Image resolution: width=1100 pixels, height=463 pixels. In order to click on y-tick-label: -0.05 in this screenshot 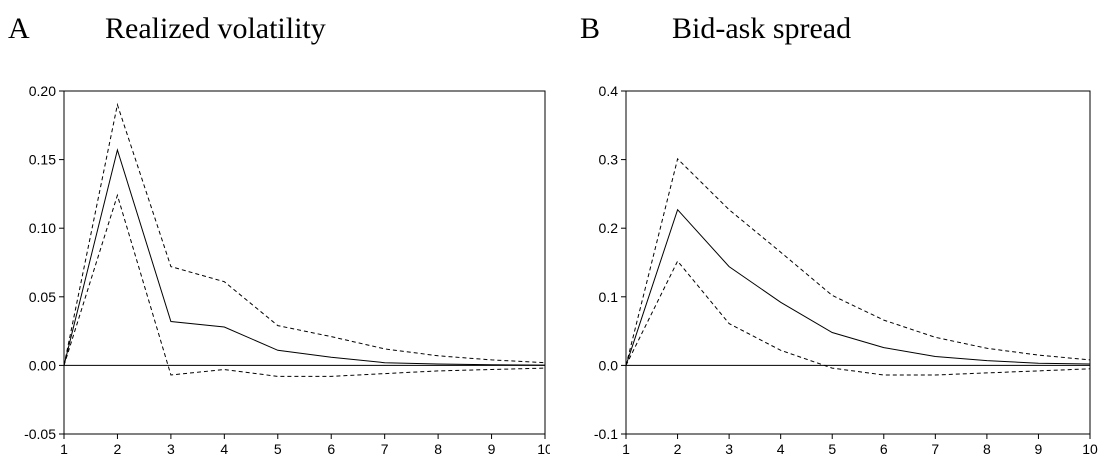, I will do `click(40, 434)`.